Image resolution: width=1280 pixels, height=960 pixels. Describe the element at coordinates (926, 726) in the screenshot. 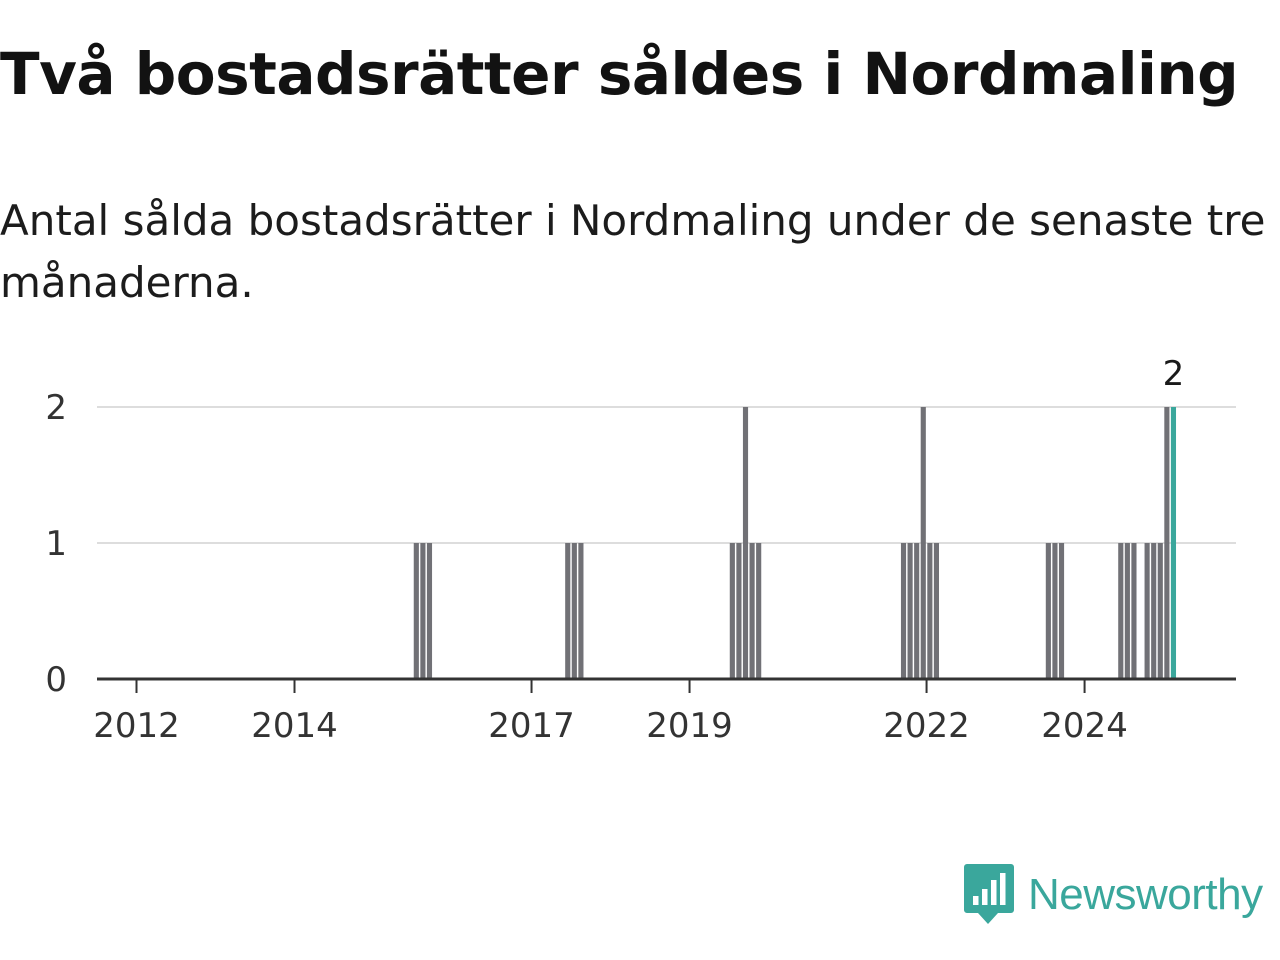

I see `x-tick-label: 2022` at that location.